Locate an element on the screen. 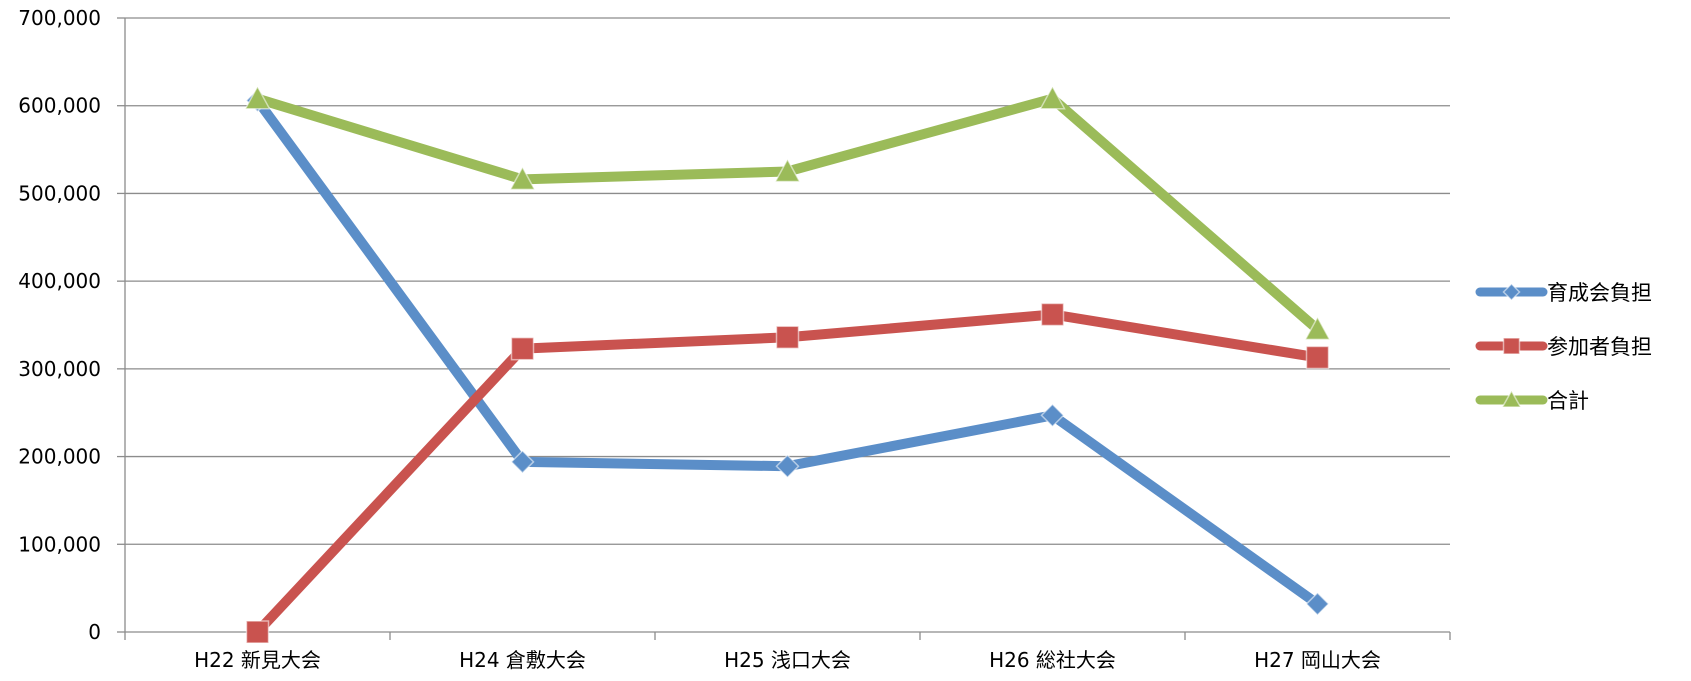  x-tick-label: H25 浅口大会 is located at coordinates (787, 660).